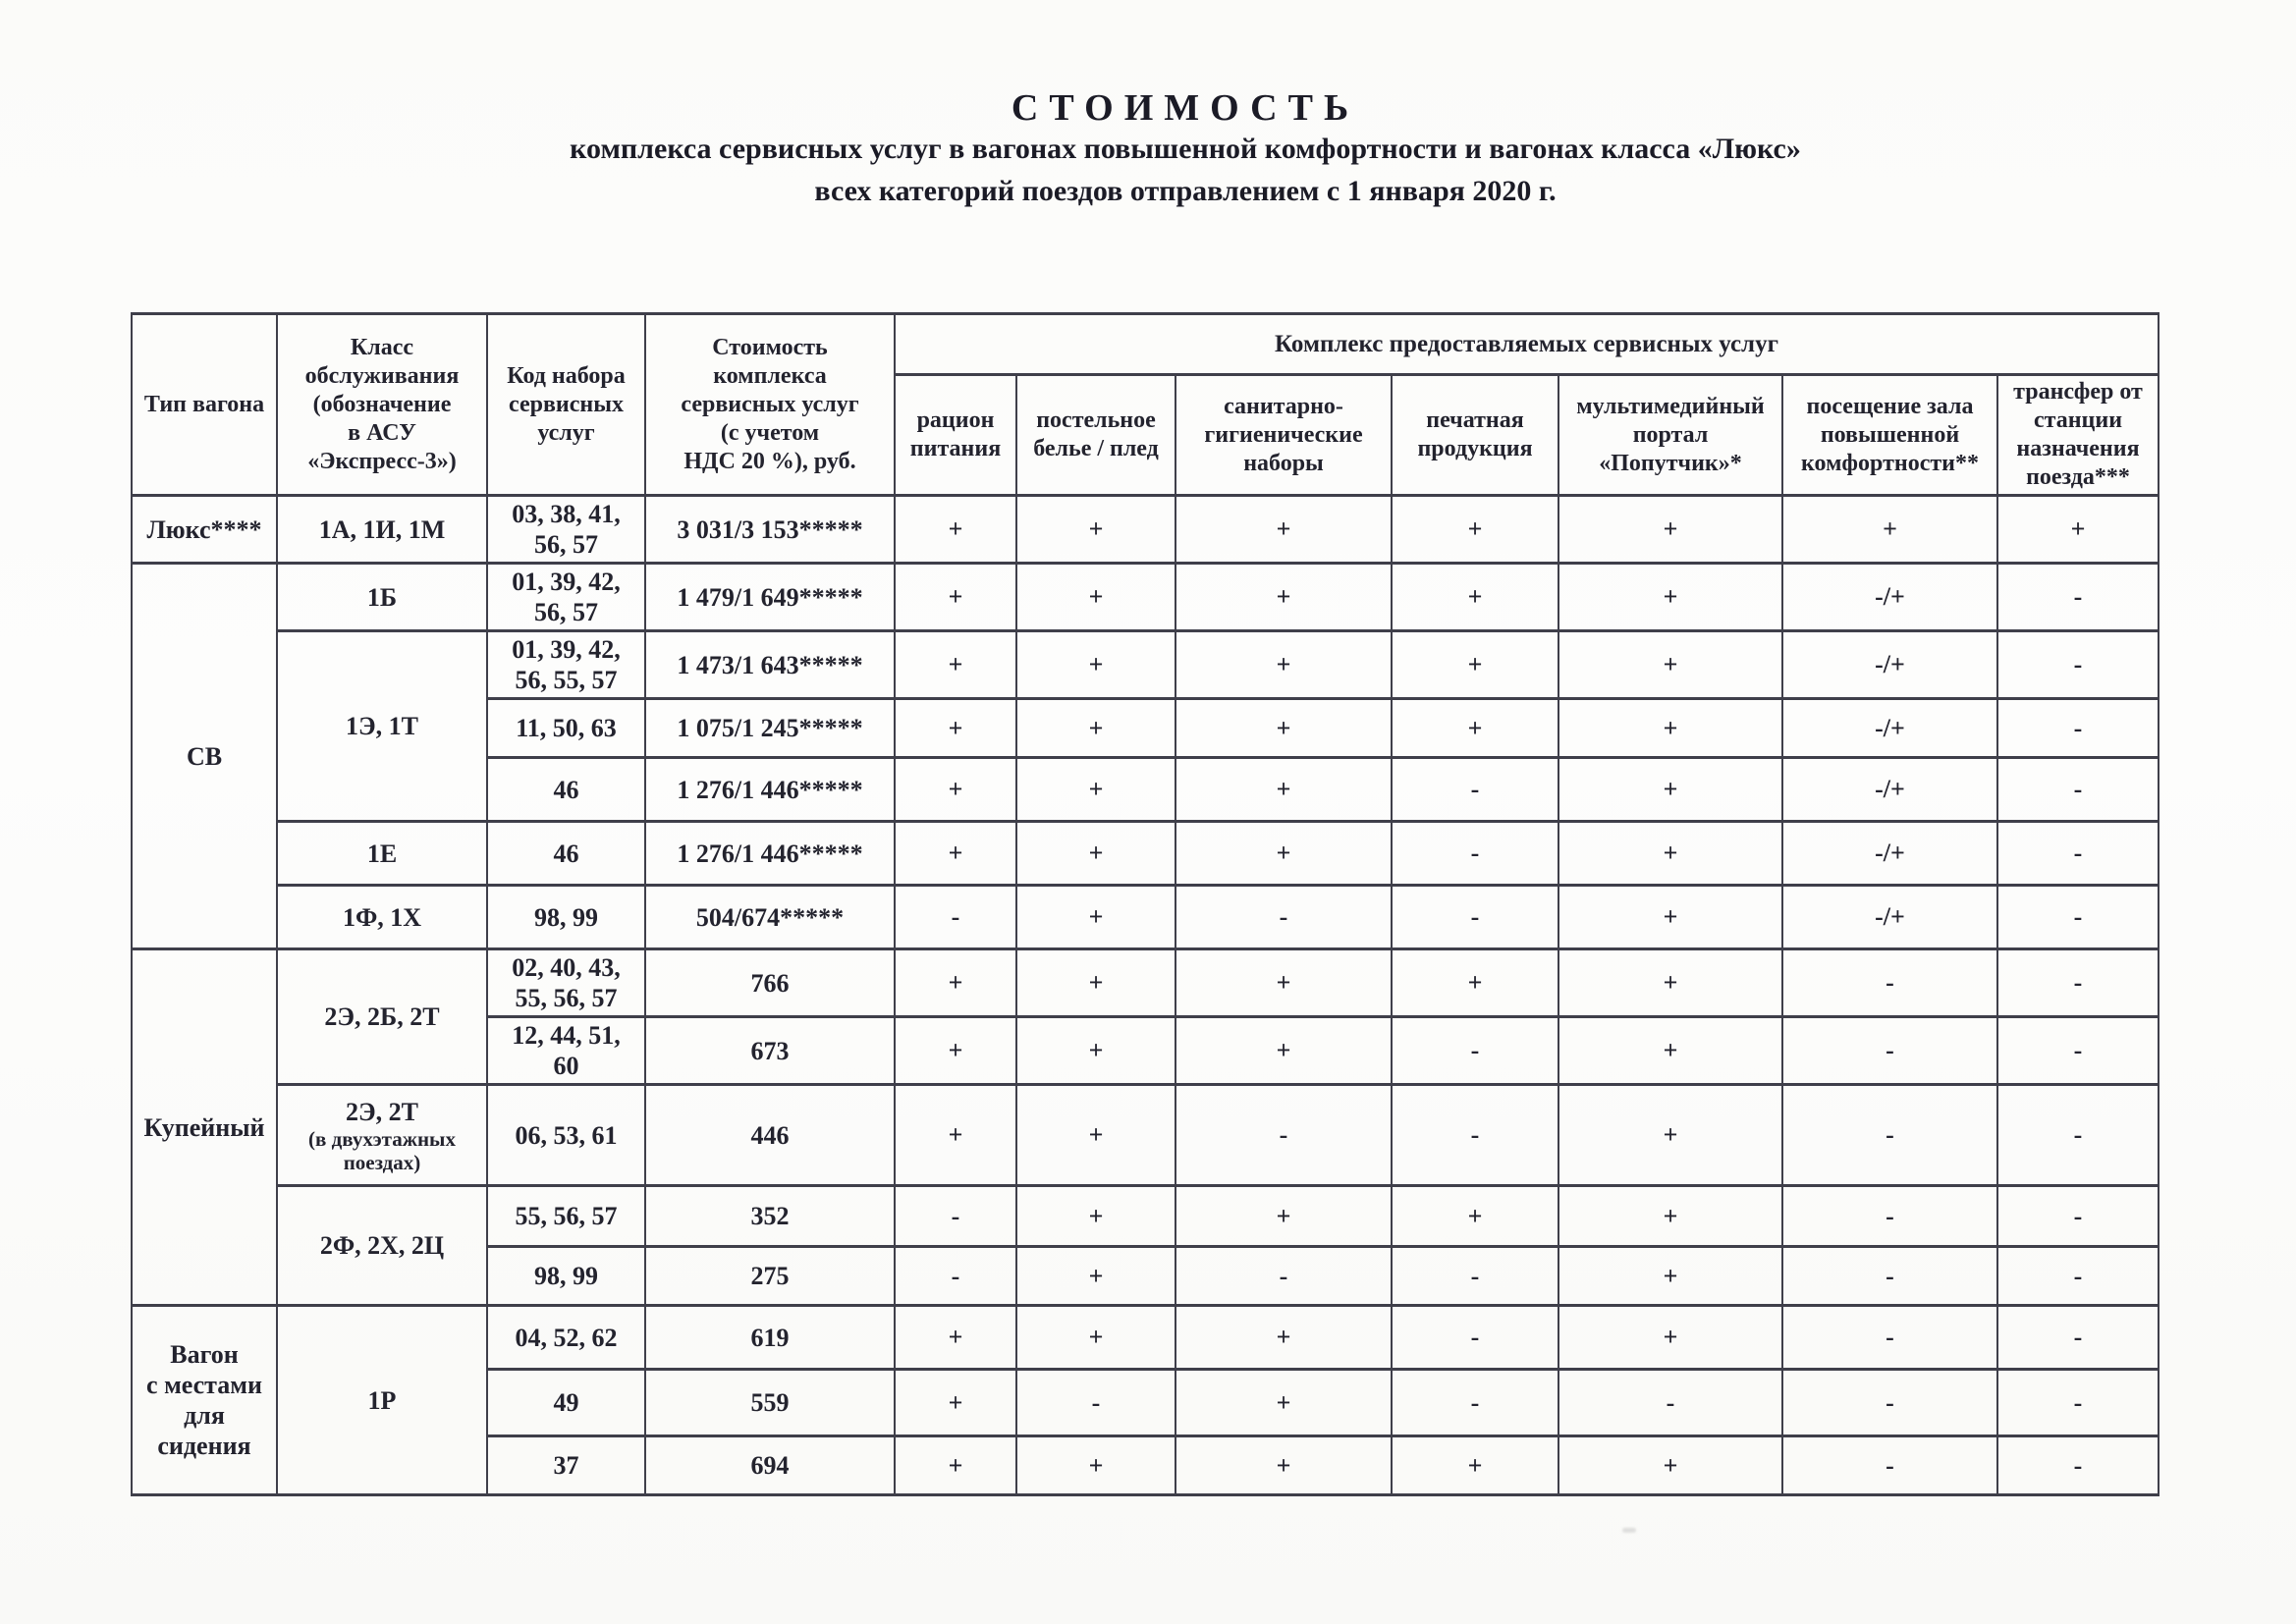 The height and width of the screenshot is (1624, 2296). What do you see at coordinates (566, 597) in the screenshot?
I see `cell-text: 01, 39, 42, 56, 57` at bounding box center [566, 597].